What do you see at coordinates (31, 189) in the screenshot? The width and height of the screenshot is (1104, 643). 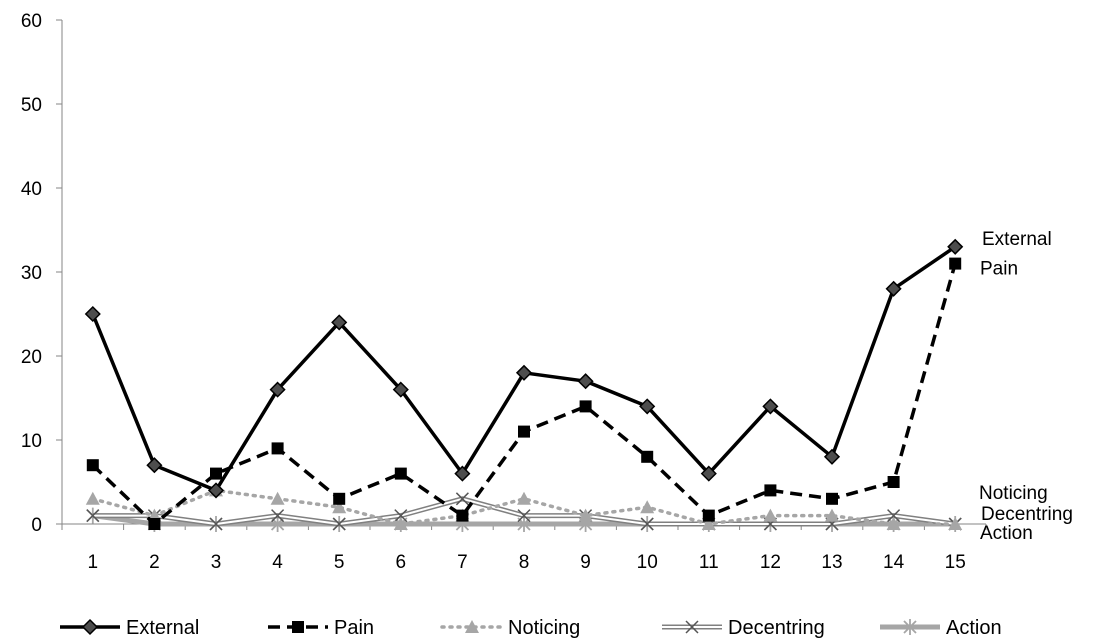 I see `y-tick-label: 40` at bounding box center [31, 189].